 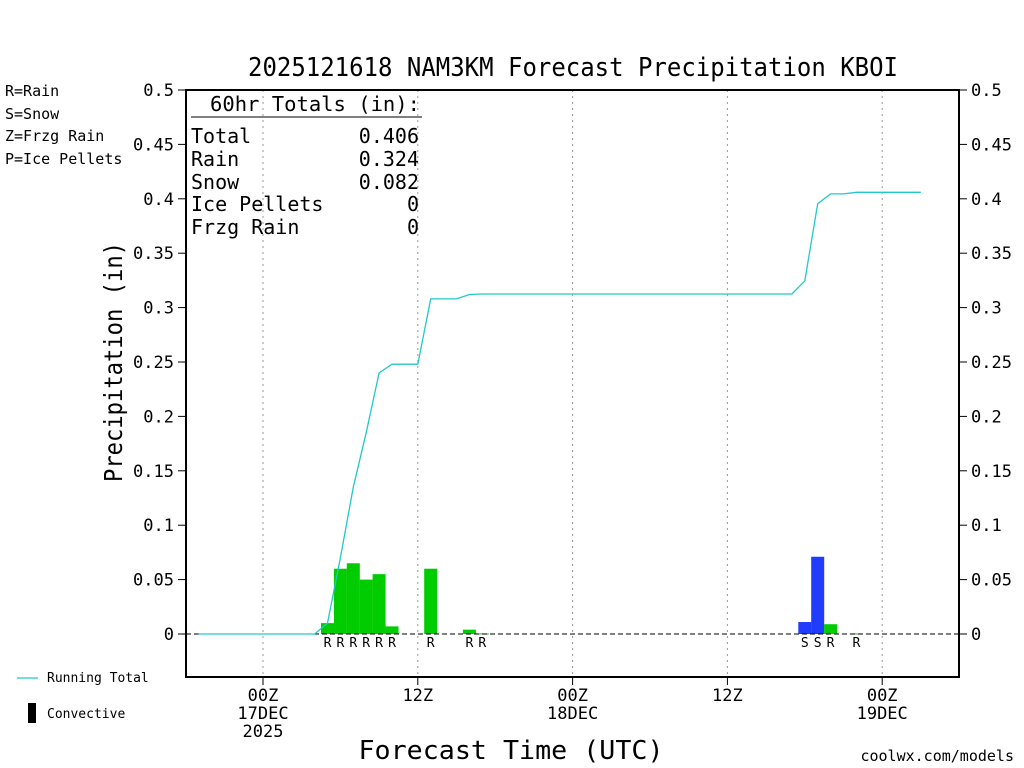 What do you see at coordinates (153, 363) in the screenshot?
I see `ytick-left-label: 0.25` at bounding box center [153, 363].